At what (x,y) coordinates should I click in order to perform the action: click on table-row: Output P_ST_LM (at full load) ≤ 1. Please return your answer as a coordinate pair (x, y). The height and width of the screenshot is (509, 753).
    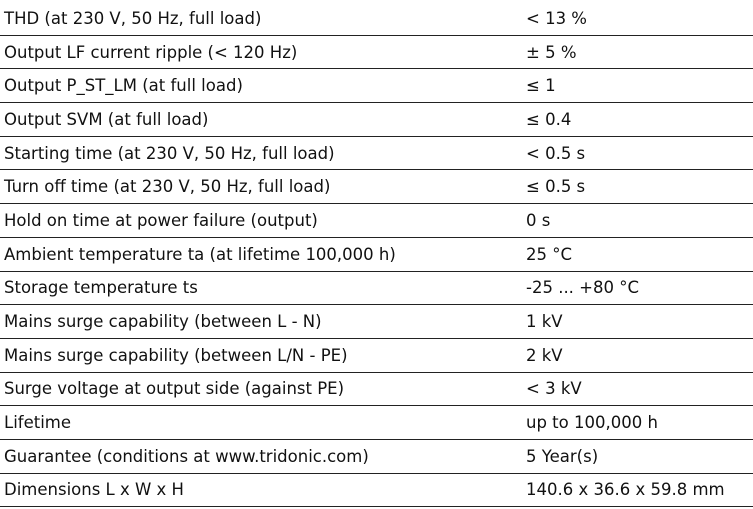
    Looking at the image, I should click on (376, 86).